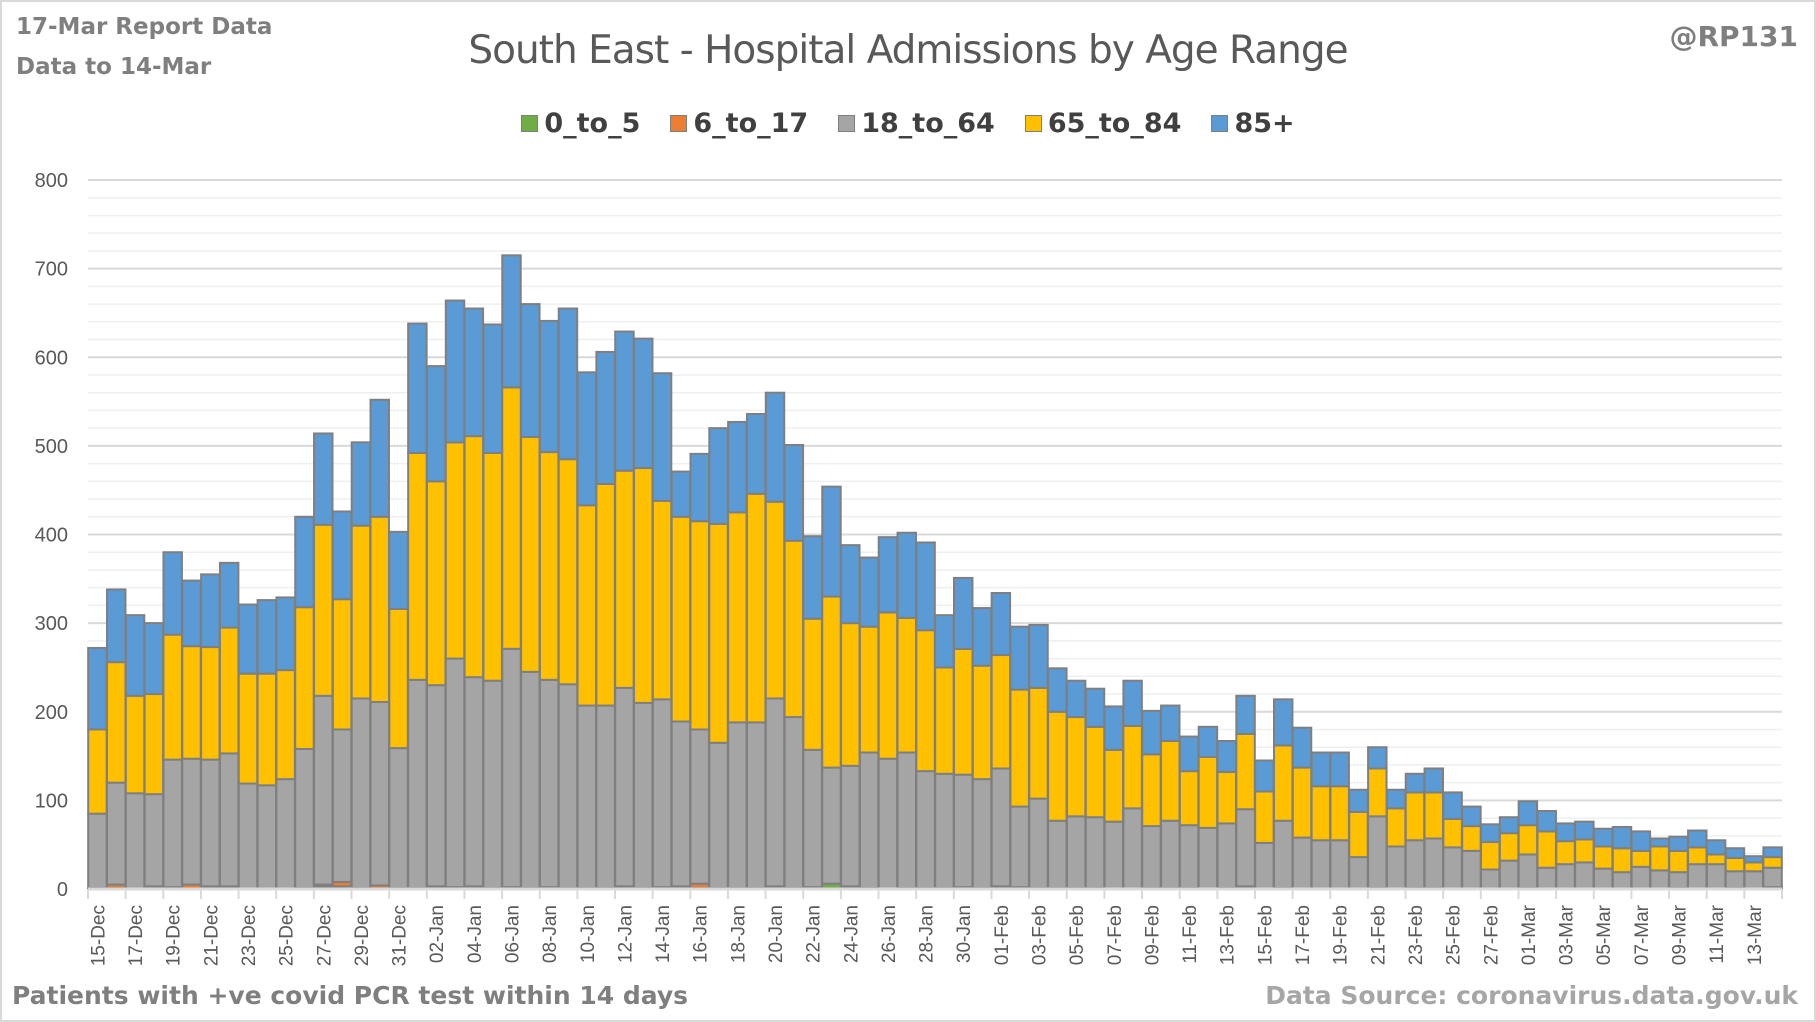  Describe the element at coordinates (964, 934) in the screenshot. I see `x-tick-label: 30-Jan` at that location.